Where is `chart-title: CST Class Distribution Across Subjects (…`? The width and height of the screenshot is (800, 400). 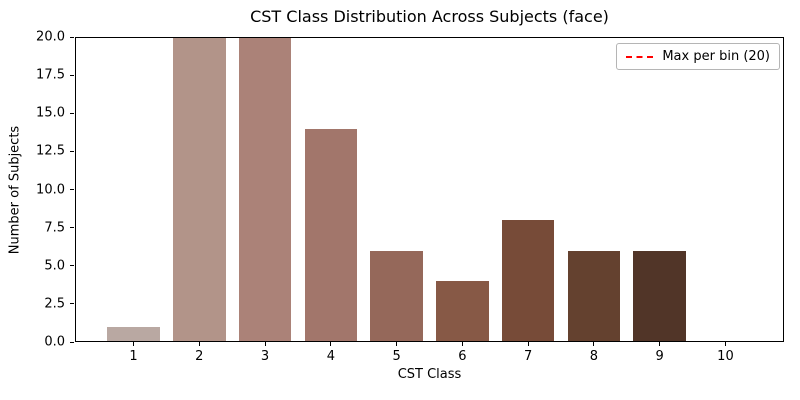
chart-title: CST Class Distribution Across Subjects (… is located at coordinates (429, 16).